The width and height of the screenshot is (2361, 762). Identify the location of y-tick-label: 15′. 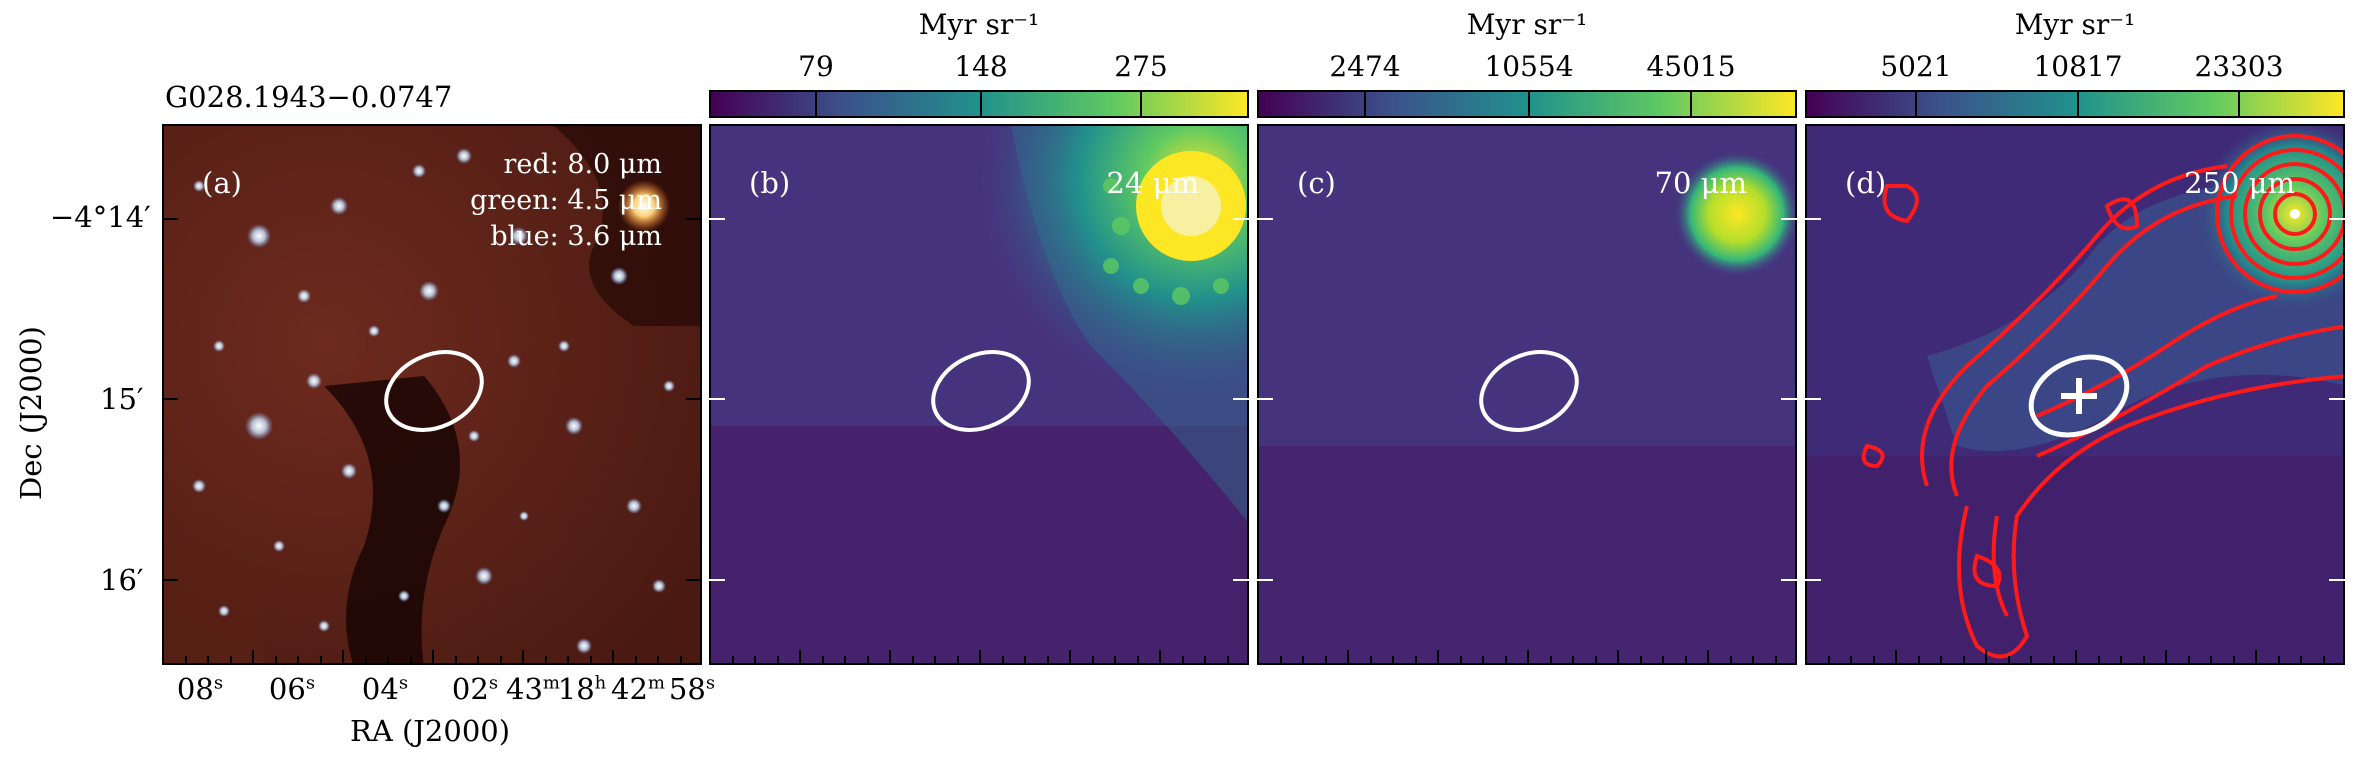
(122, 399).